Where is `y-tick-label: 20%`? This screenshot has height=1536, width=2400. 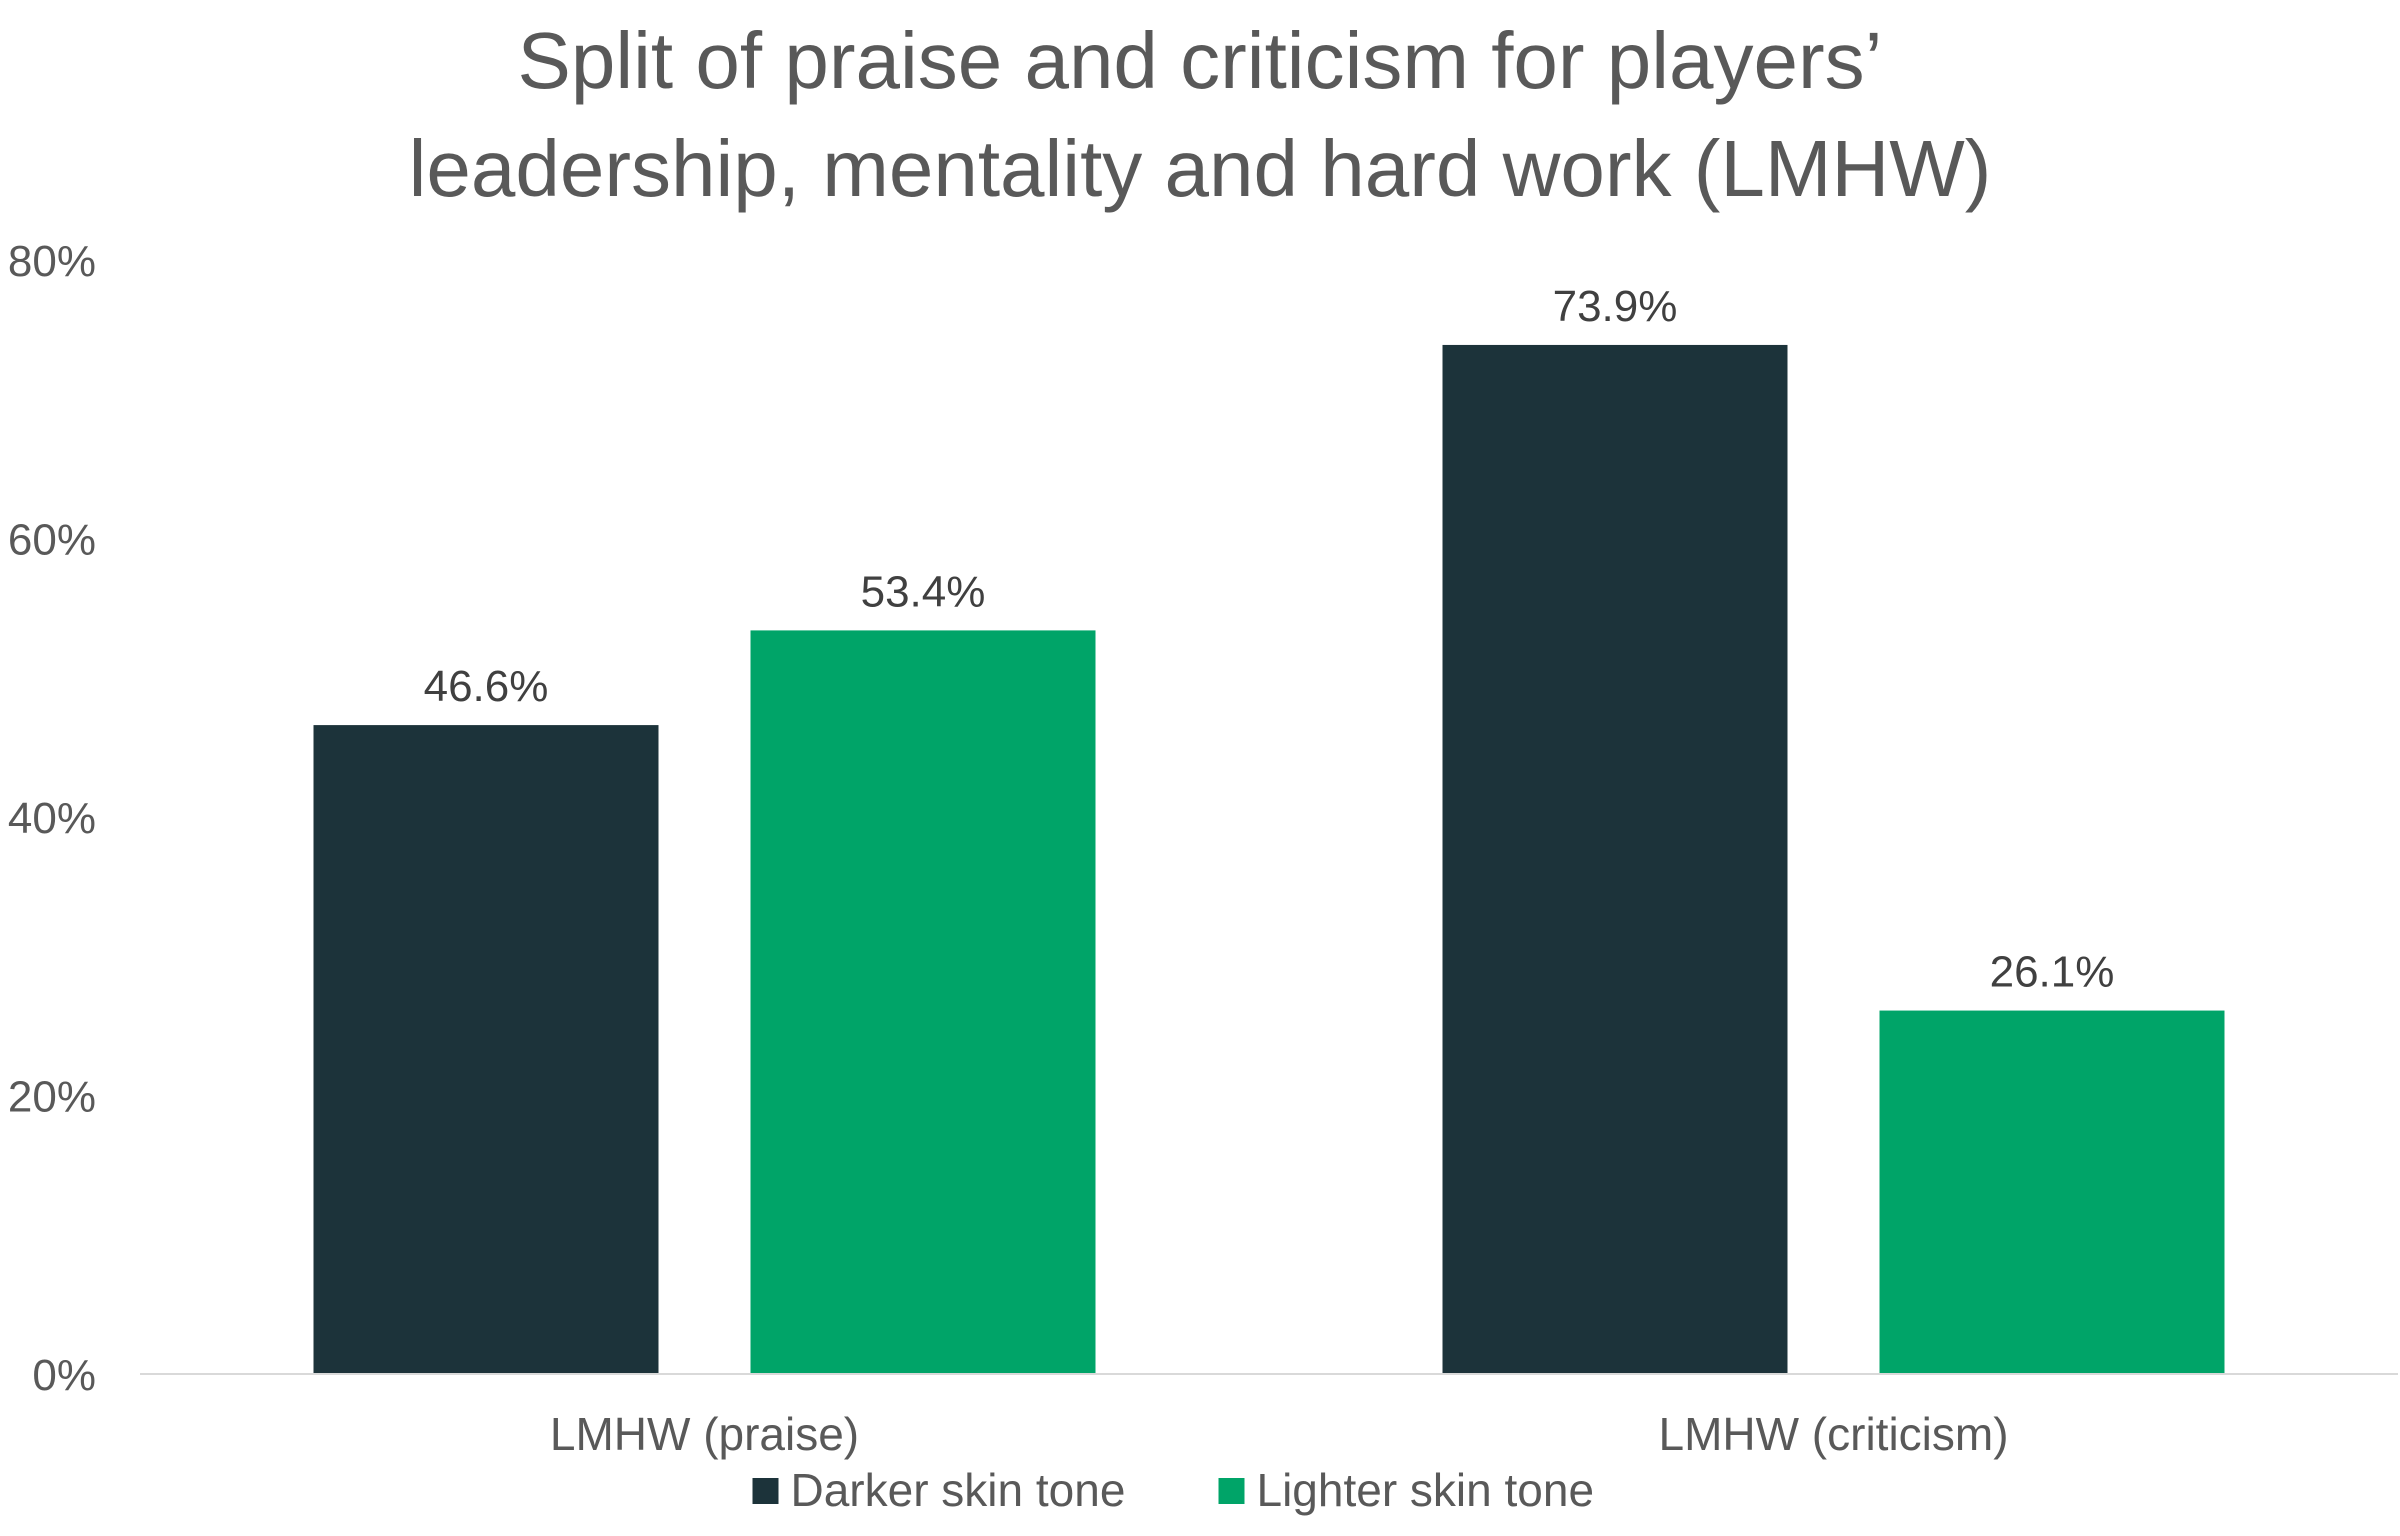
y-tick-label: 20% is located at coordinates (52, 1097).